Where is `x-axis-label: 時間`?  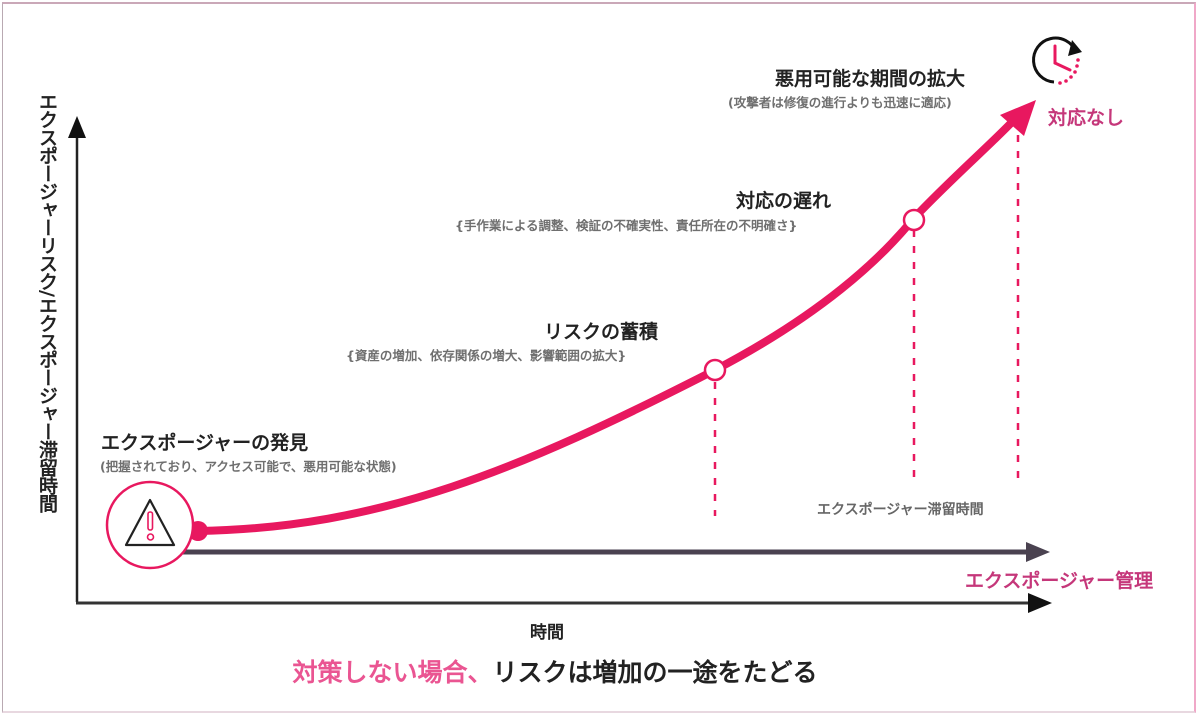
x-axis-label: 時間 is located at coordinates (547, 633).